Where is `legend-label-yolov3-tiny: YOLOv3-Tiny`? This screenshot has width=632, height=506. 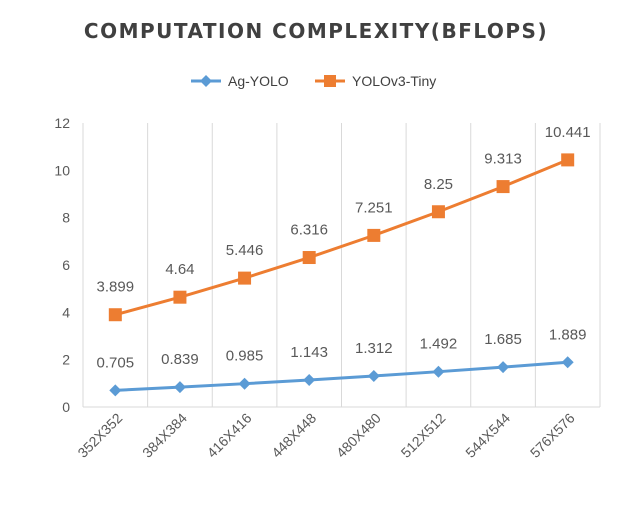 legend-label-yolov3-tiny: YOLOv3-Tiny is located at coordinates (394, 81).